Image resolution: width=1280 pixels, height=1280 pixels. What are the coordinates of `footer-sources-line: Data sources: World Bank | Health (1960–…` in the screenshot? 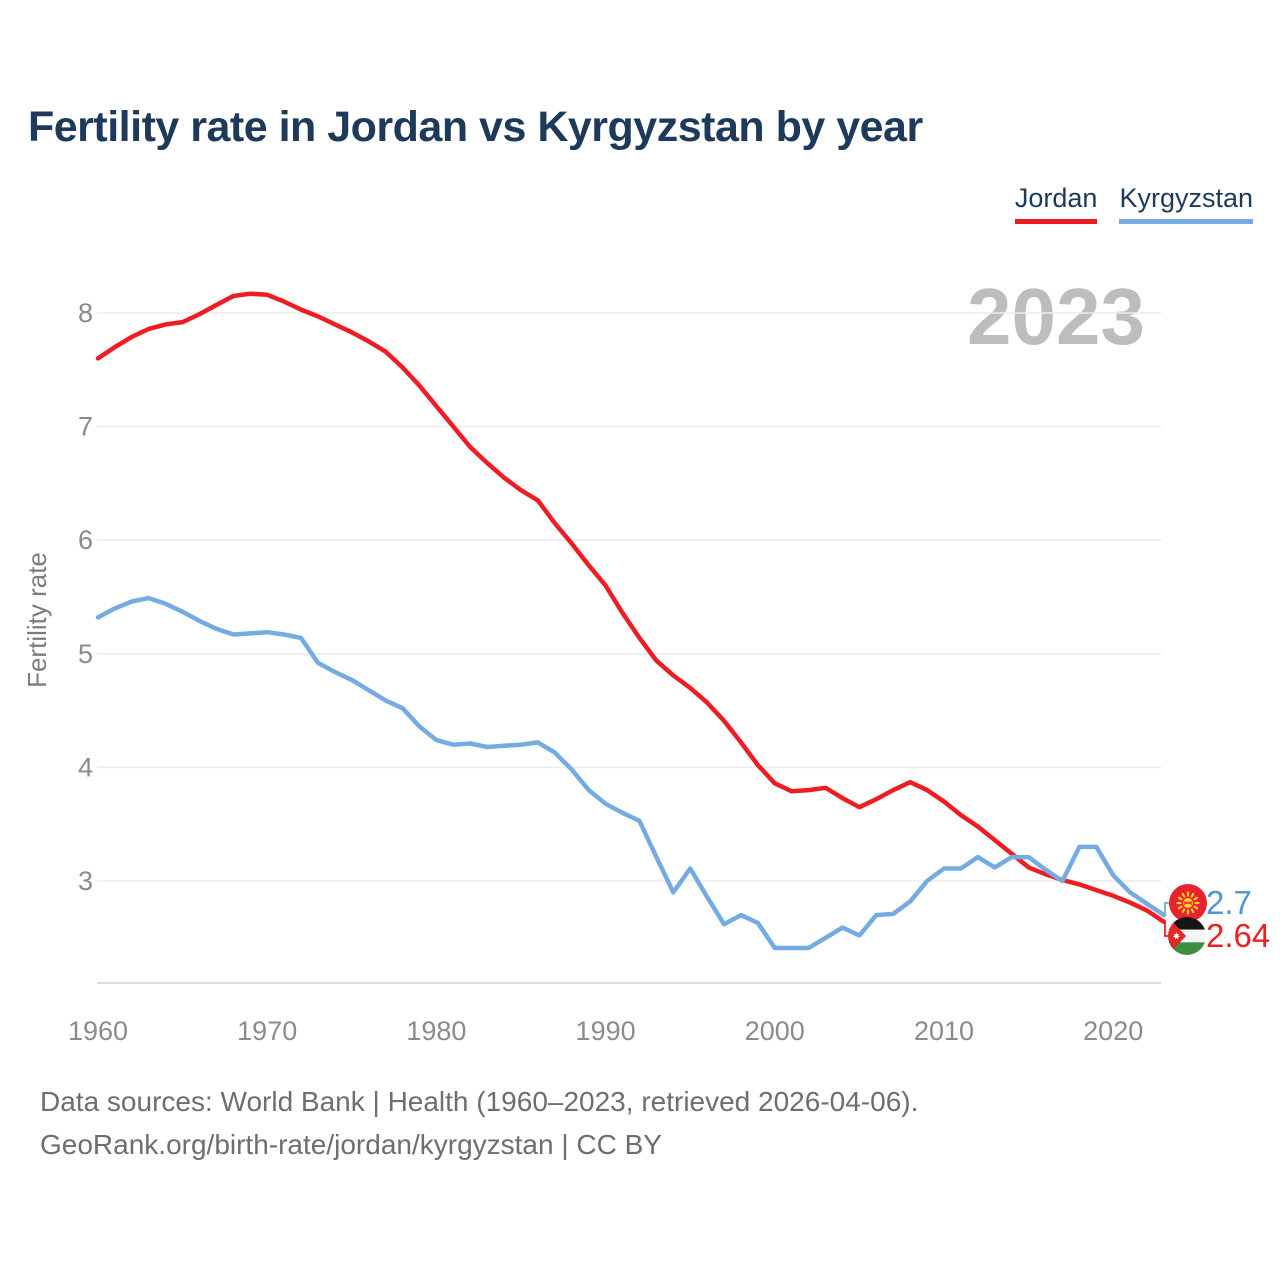 It's located at (479, 1101).